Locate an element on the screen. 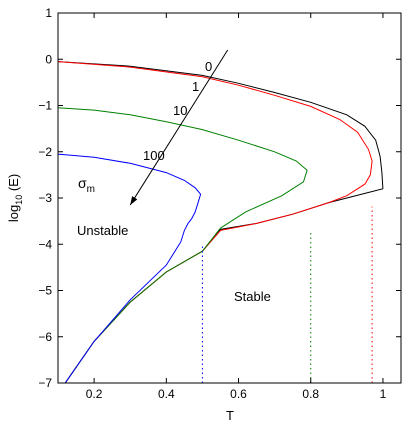 The height and width of the screenshot is (428, 415). sigma-label: σm is located at coordinates (86, 185).